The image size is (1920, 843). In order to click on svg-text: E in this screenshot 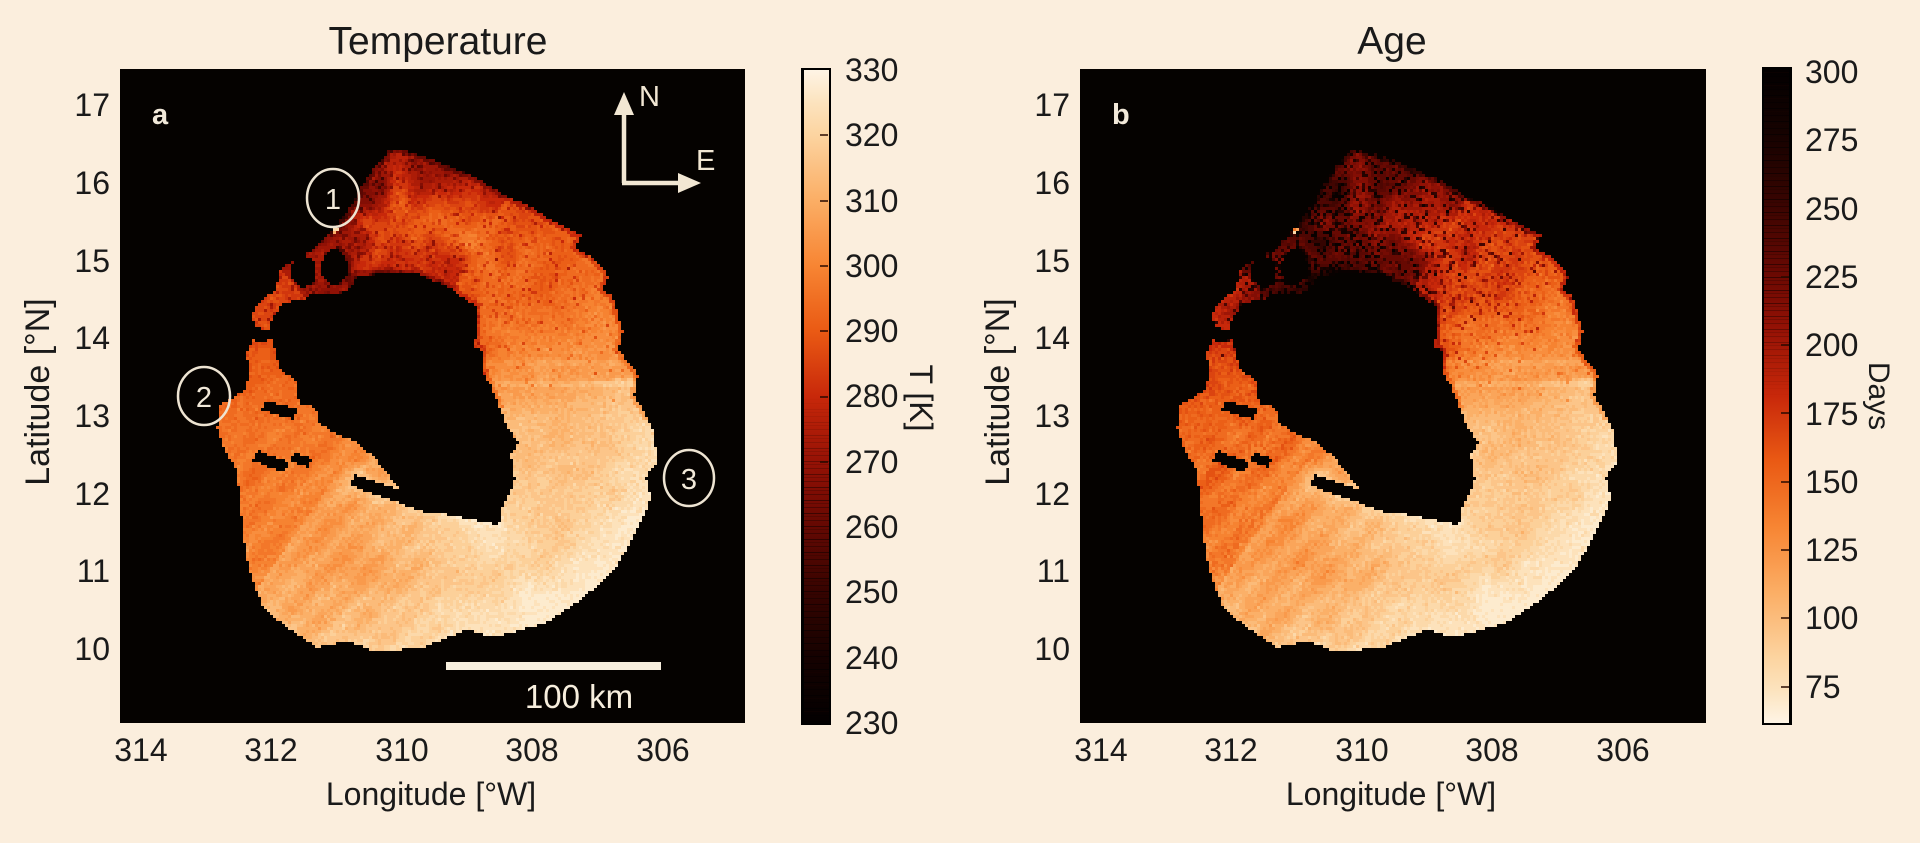, I will do `click(705, 161)`.